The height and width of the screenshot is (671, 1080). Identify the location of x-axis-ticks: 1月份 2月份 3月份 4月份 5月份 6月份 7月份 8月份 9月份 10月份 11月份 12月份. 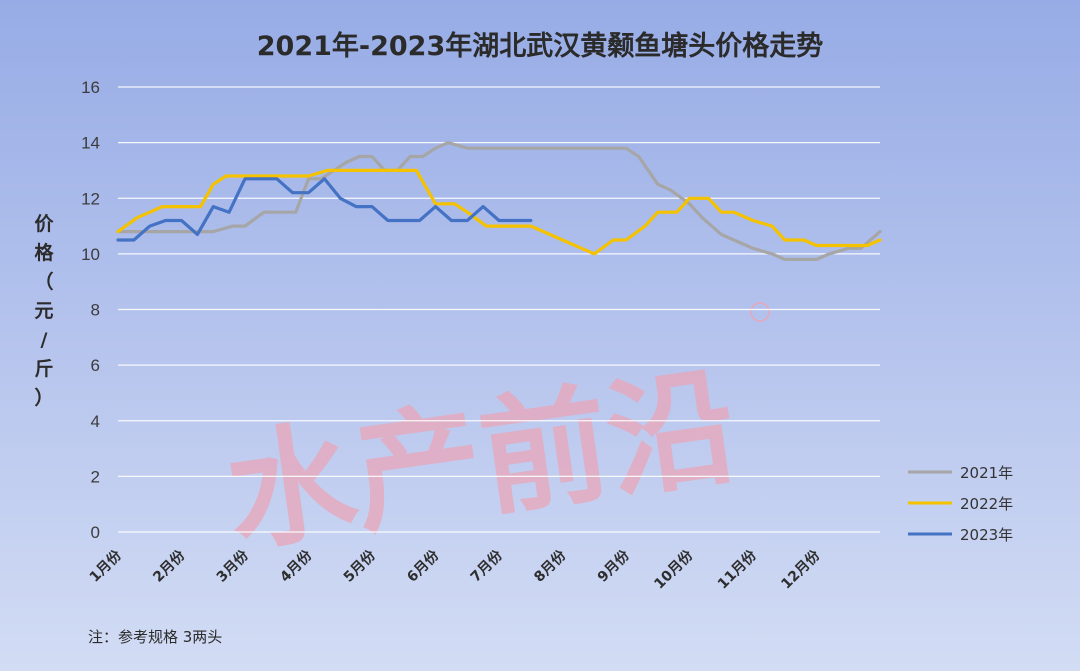
(455, 569).